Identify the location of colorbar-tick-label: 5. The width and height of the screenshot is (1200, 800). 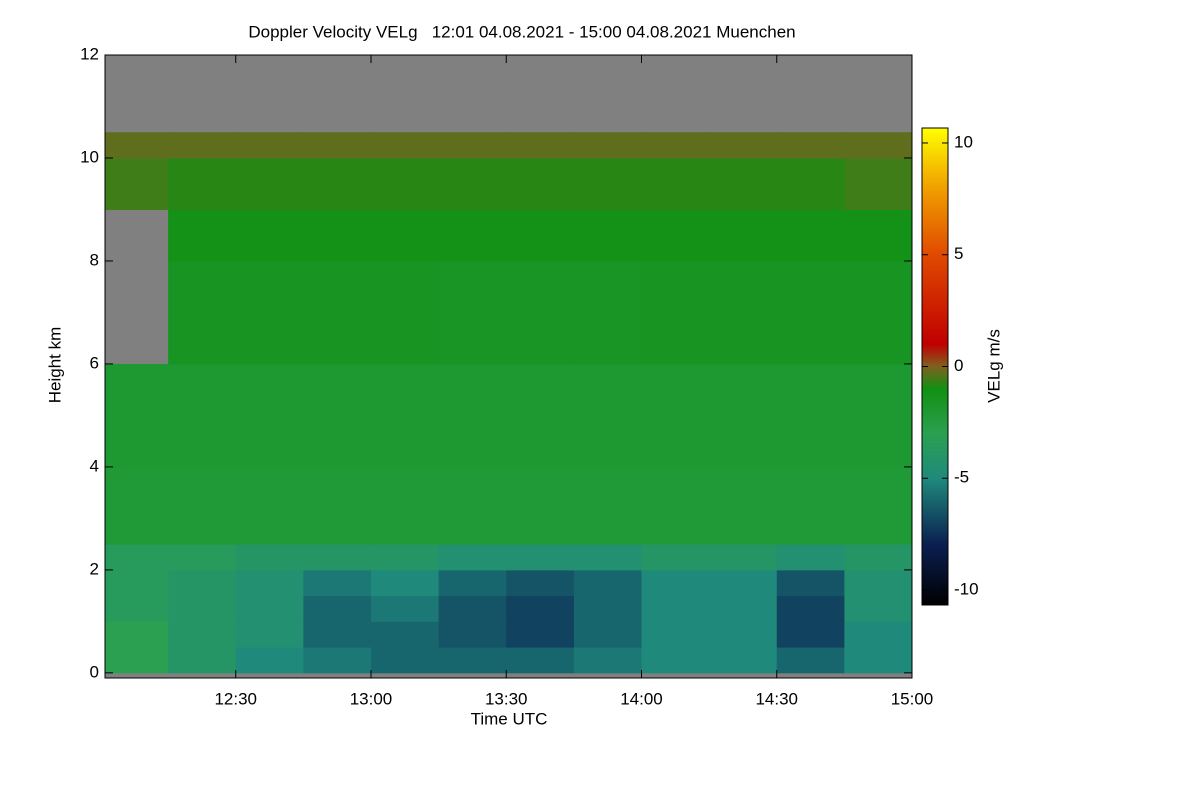
(958, 253).